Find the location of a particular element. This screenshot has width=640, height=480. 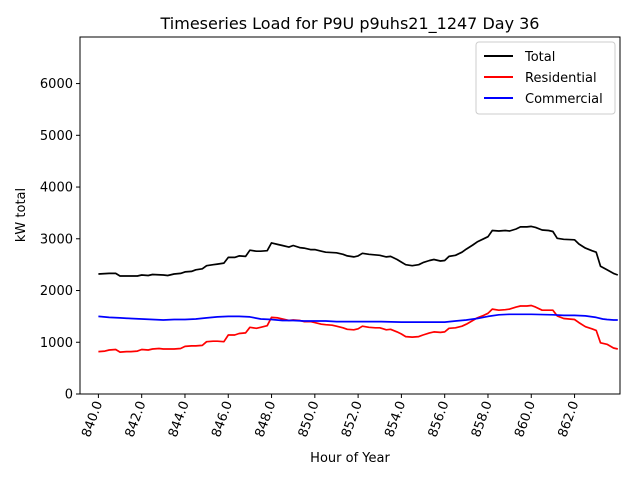

x-tick-label: 850.0 is located at coordinates (309, 419).